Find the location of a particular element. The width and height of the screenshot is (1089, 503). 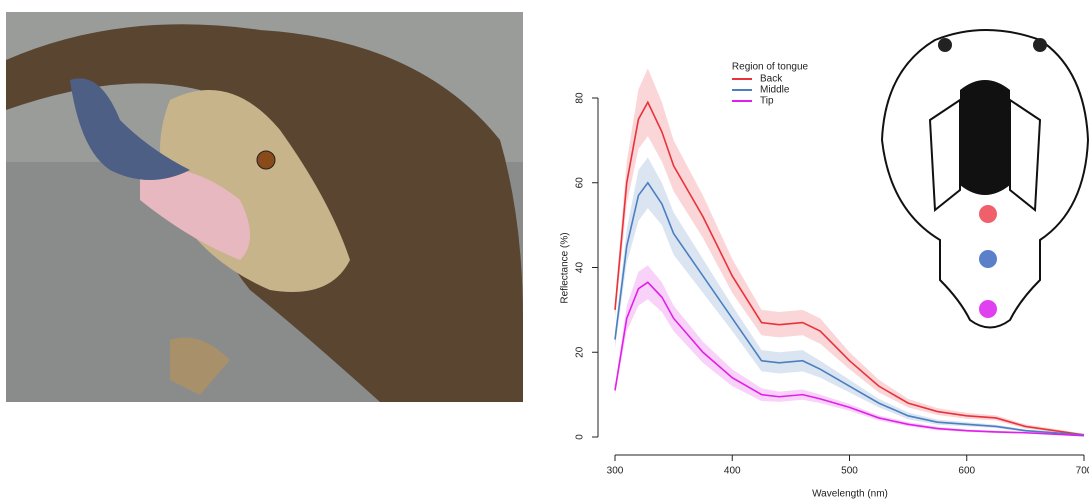

x-tick-label: 400 is located at coordinates (732, 471).